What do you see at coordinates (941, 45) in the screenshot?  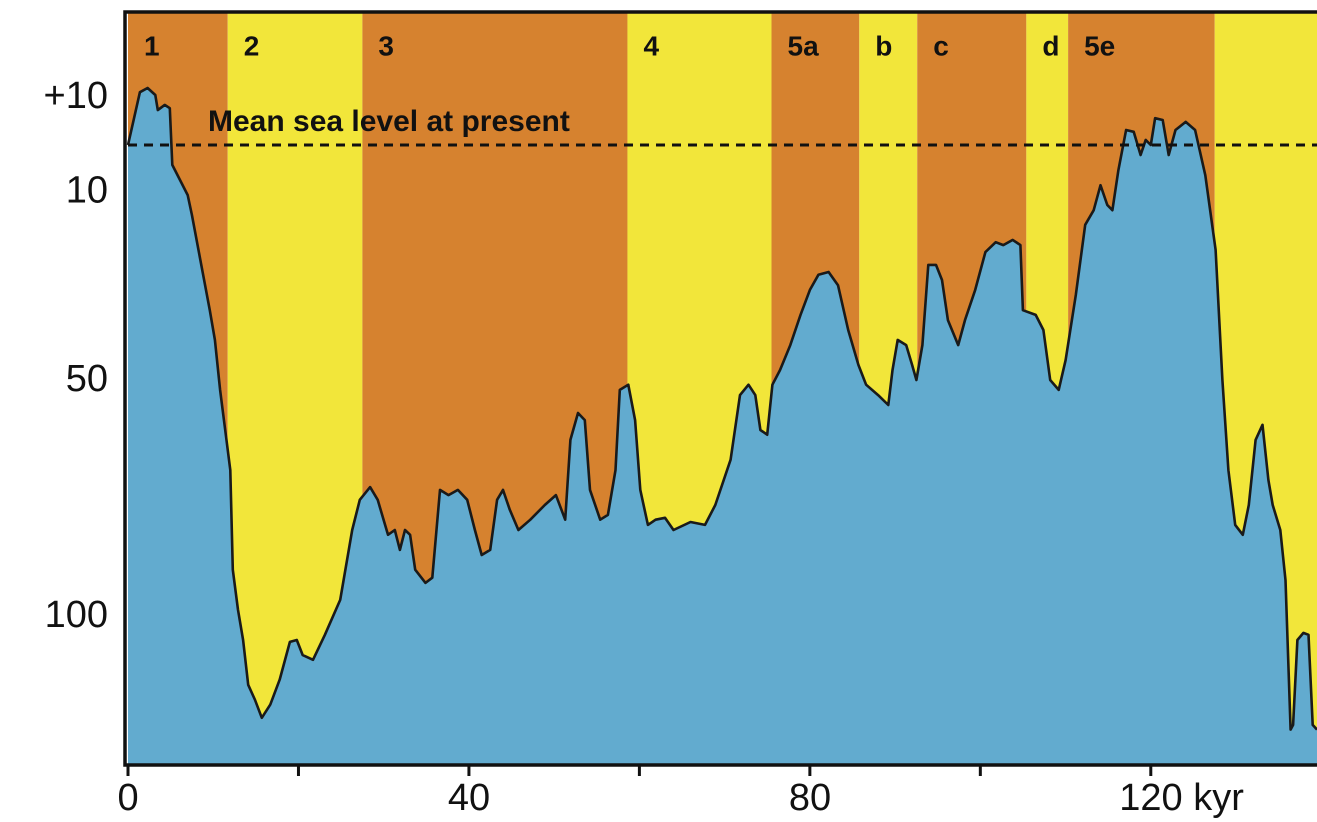 I see `stage-label: c` at bounding box center [941, 45].